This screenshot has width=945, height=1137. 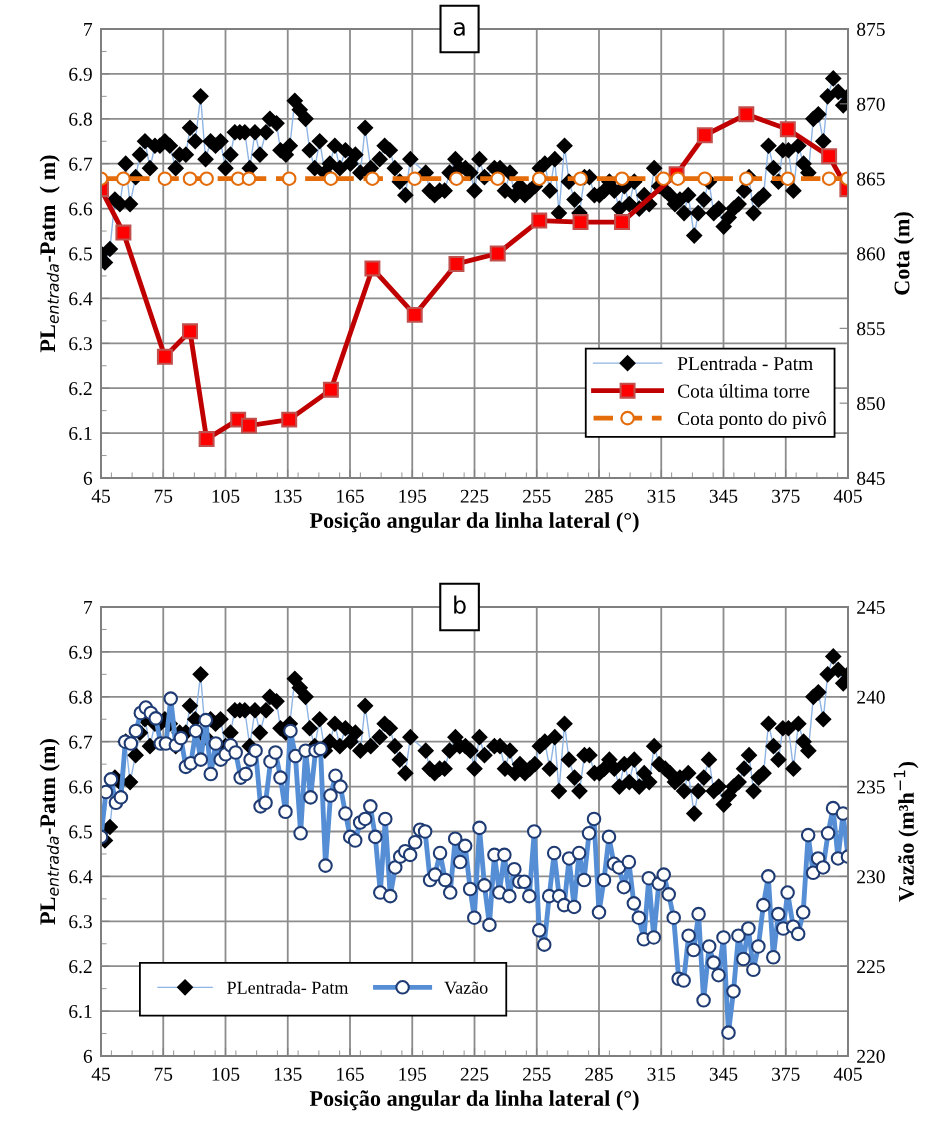 What do you see at coordinates (871, 329) in the screenshot?
I see `y2-tick-label: 855` at bounding box center [871, 329].